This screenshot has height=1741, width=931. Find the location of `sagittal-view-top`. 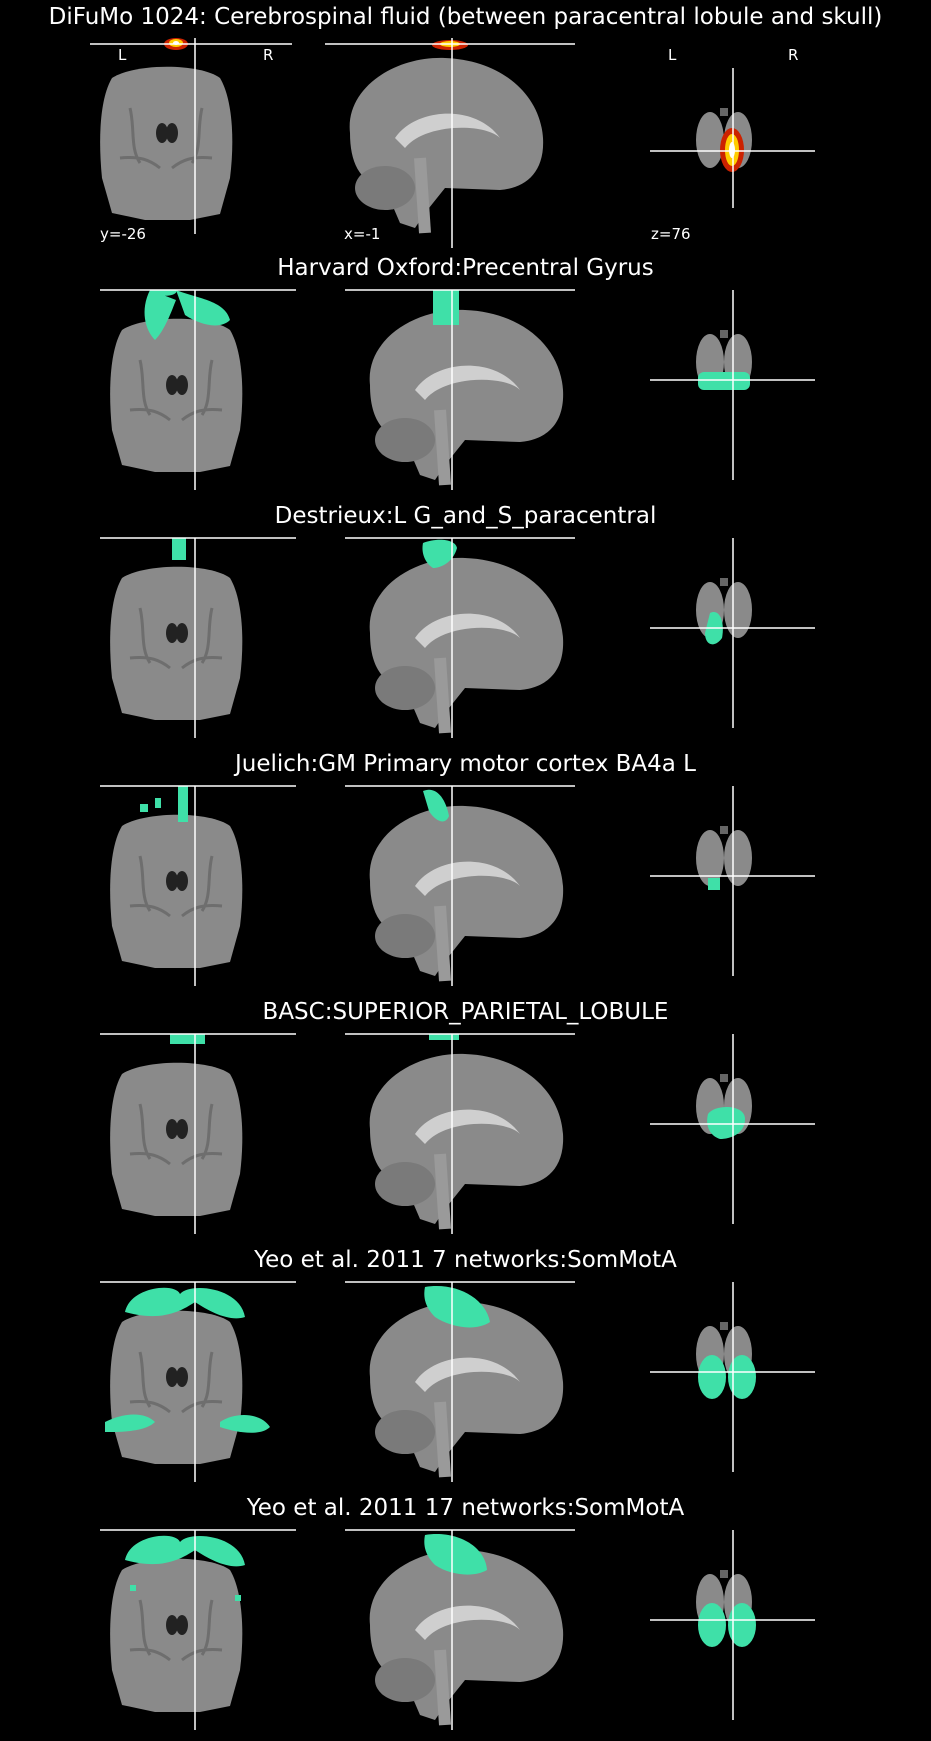

sagittal-view-top is located at coordinates (450, 143).